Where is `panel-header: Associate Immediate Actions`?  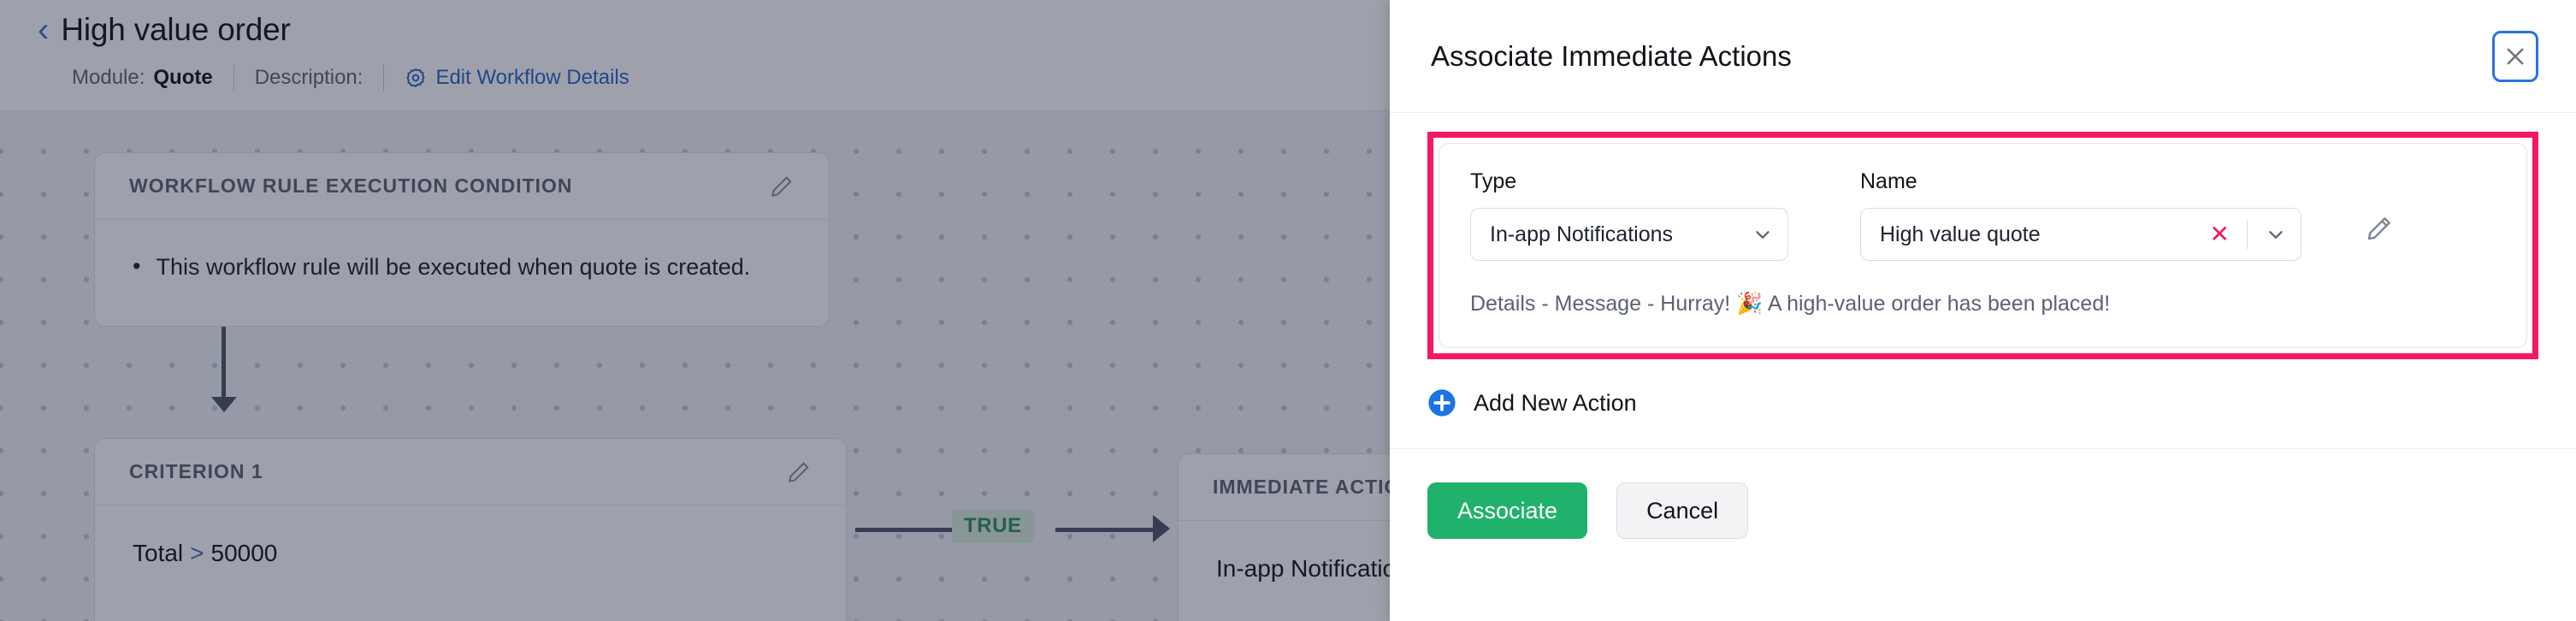 panel-header: Associate Immediate Actions is located at coordinates (1983, 57).